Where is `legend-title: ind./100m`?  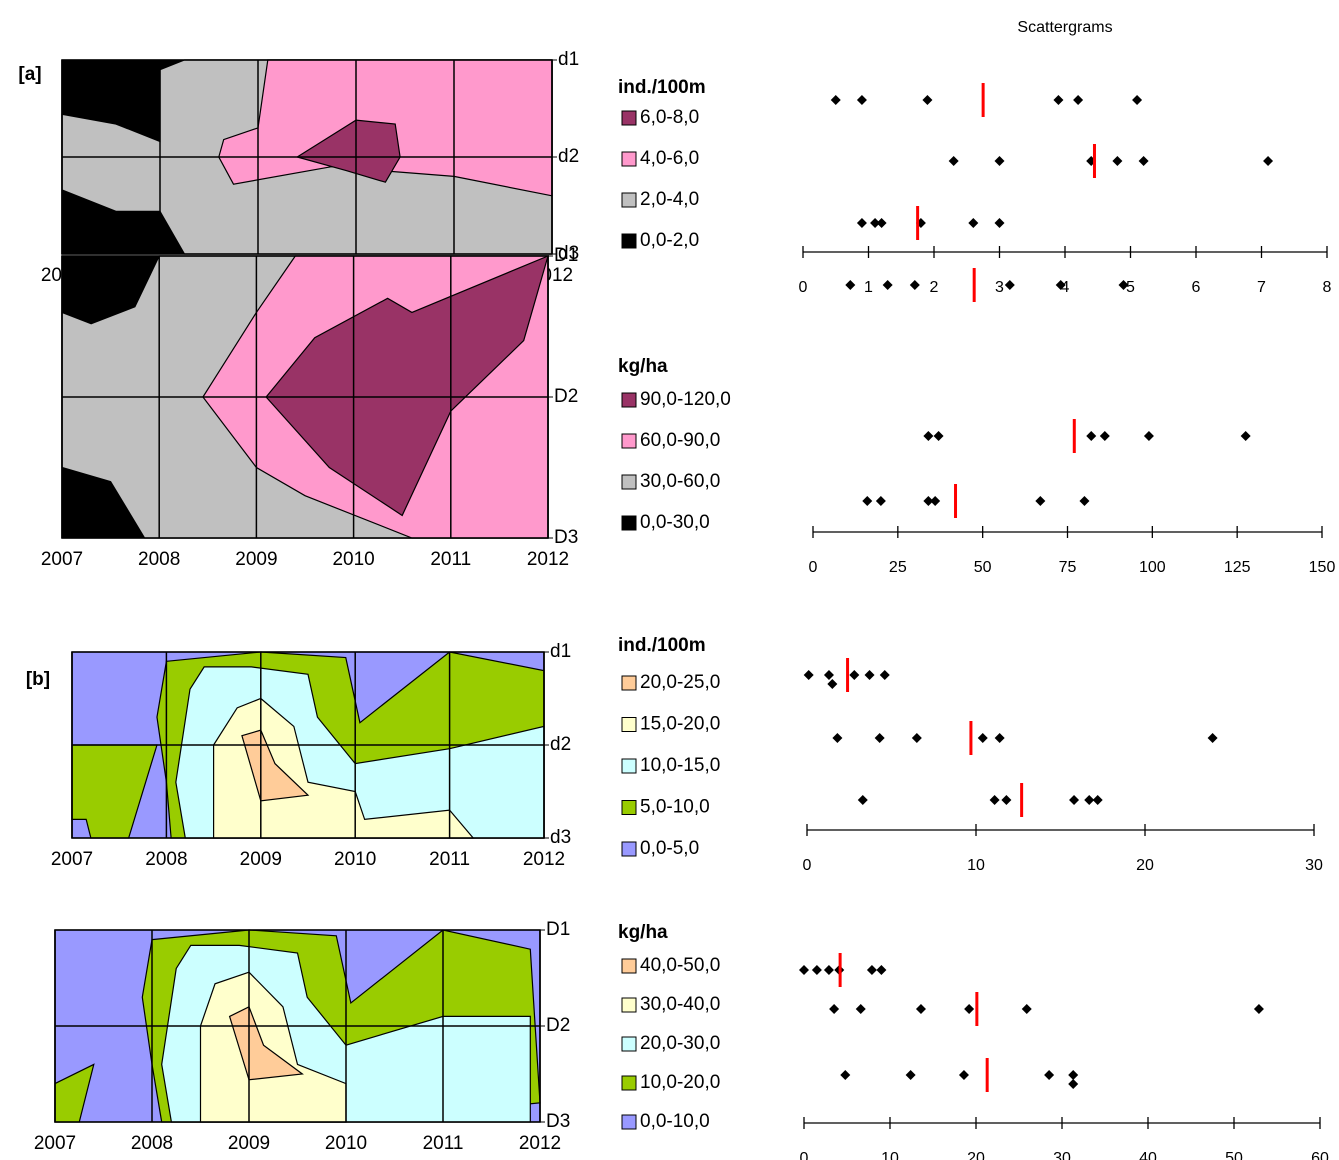 legend-title: ind./100m is located at coordinates (662, 87).